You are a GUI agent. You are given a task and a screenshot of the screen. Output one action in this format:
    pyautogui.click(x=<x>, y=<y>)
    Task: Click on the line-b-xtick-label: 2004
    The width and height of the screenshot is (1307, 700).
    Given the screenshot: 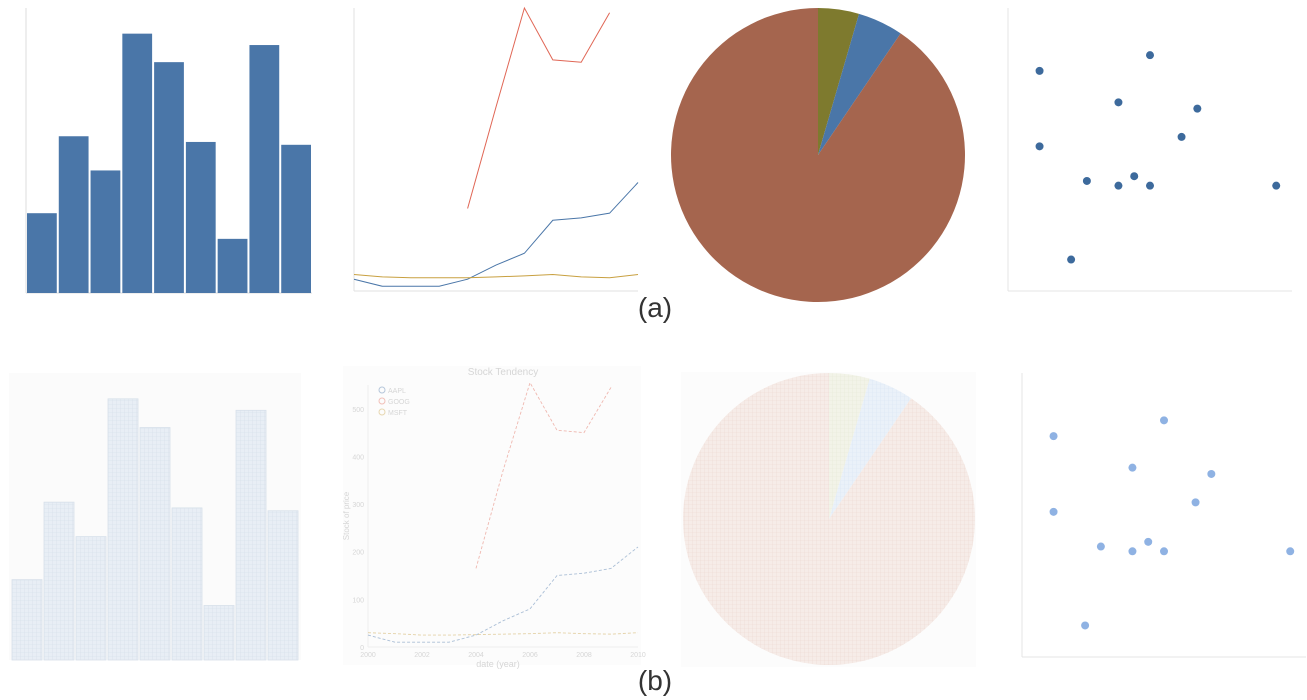 What is the action you would take?
    pyautogui.click(x=476, y=655)
    